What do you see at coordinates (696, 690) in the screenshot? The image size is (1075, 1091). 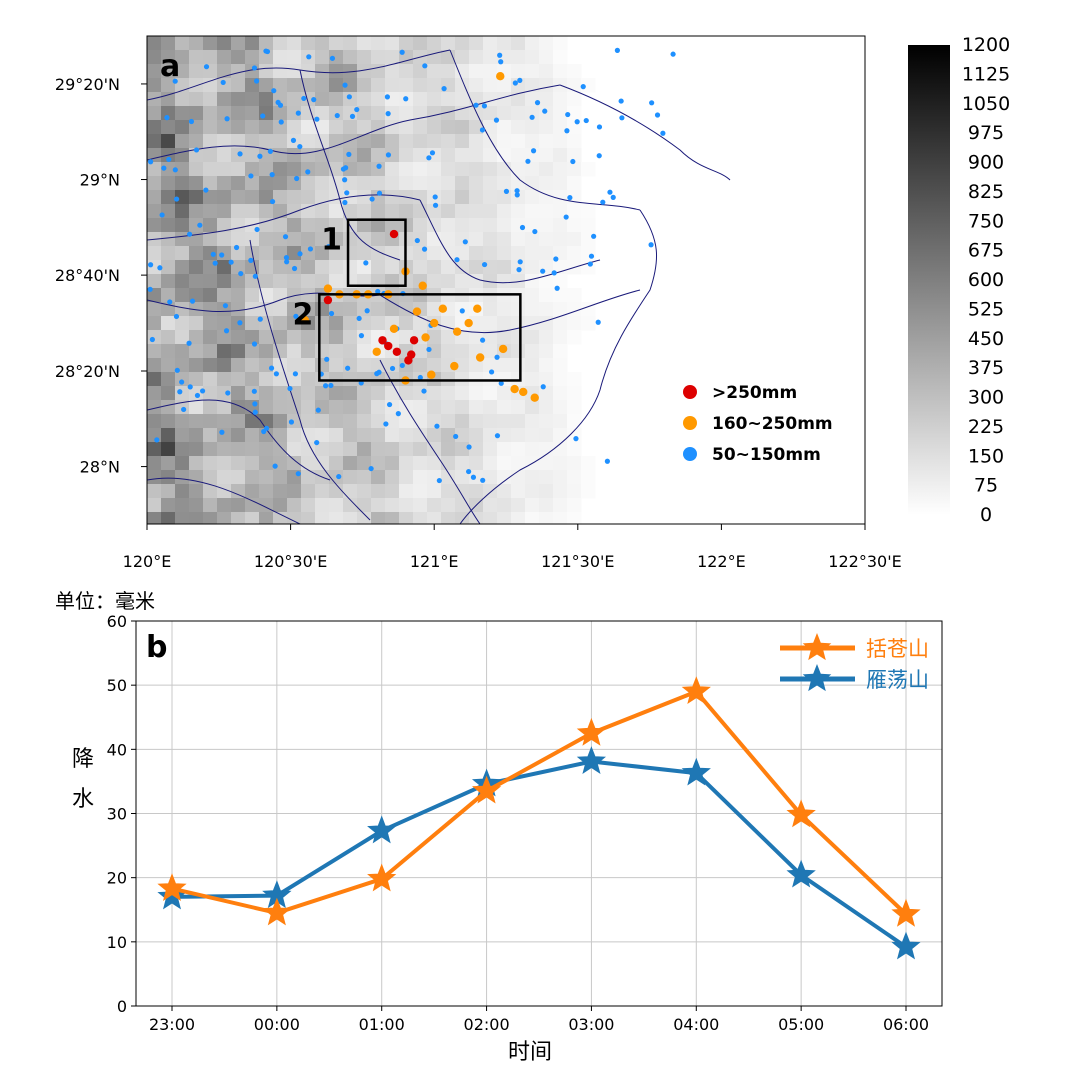 I see `series-point` at bounding box center [696, 690].